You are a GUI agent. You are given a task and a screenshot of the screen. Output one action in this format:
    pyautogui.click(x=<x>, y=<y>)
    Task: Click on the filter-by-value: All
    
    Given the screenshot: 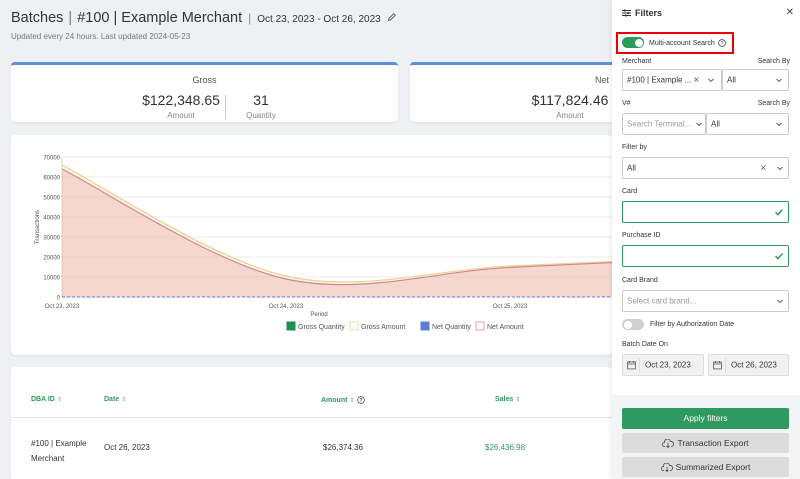 What is the action you would take?
    pyautogui.click(x=631, y=168)
    